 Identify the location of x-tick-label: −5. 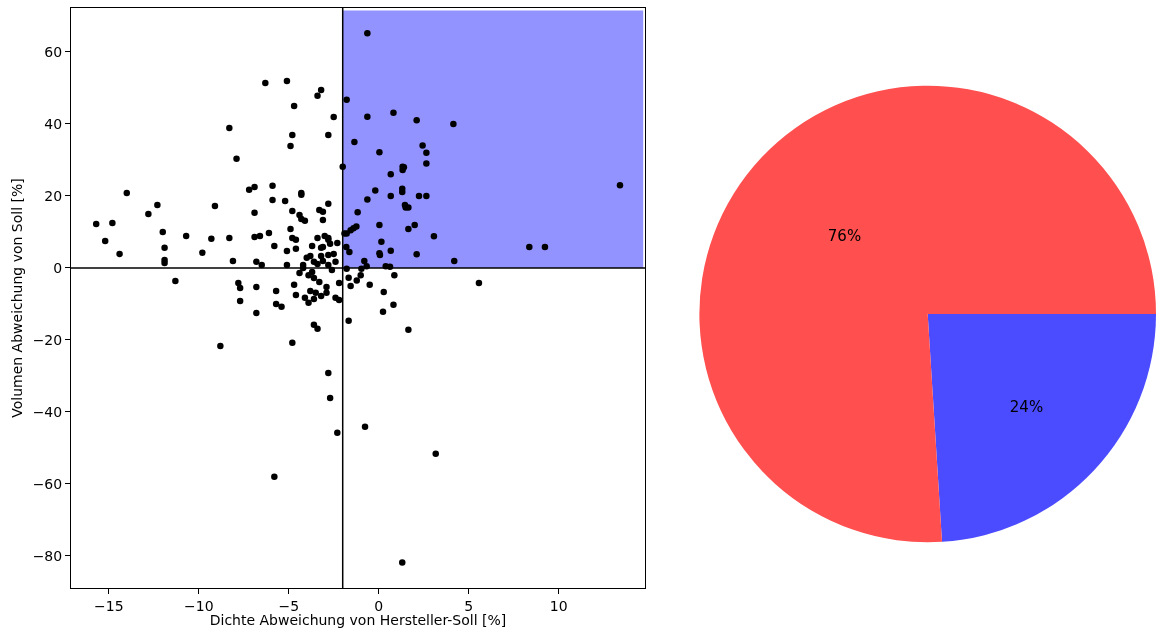
(289, 605).